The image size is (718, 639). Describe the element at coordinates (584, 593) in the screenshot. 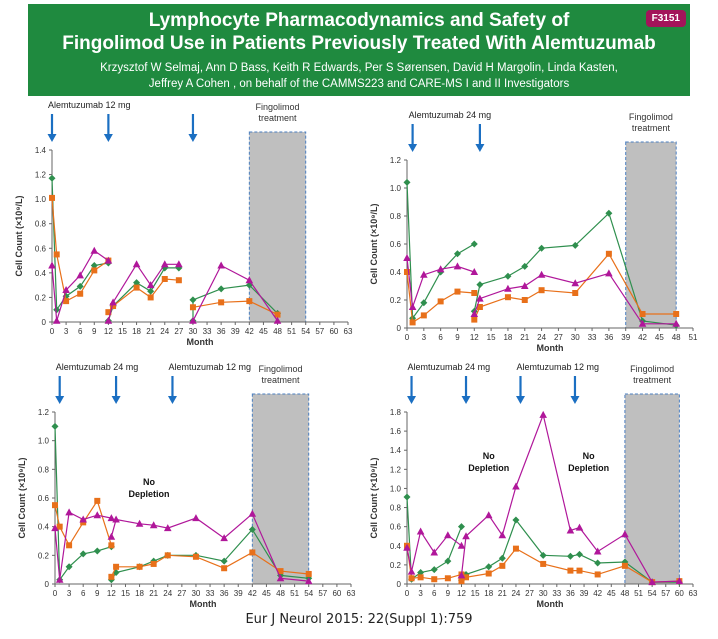

I see `x-tick-label: 39` at that location.